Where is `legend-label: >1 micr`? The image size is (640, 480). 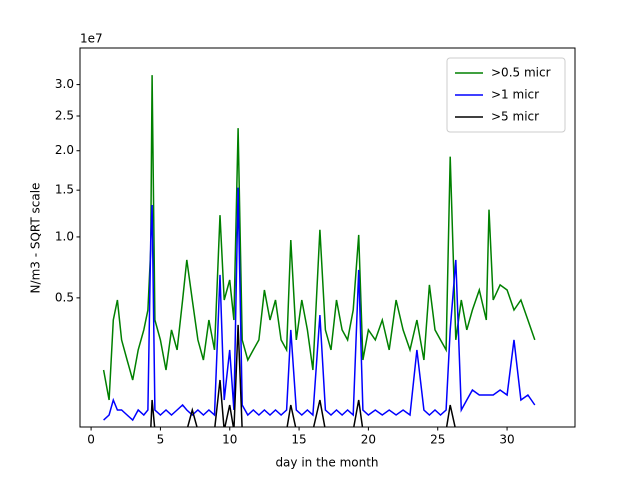 legend-label: >1 micr is located at coordinates (515, 95).